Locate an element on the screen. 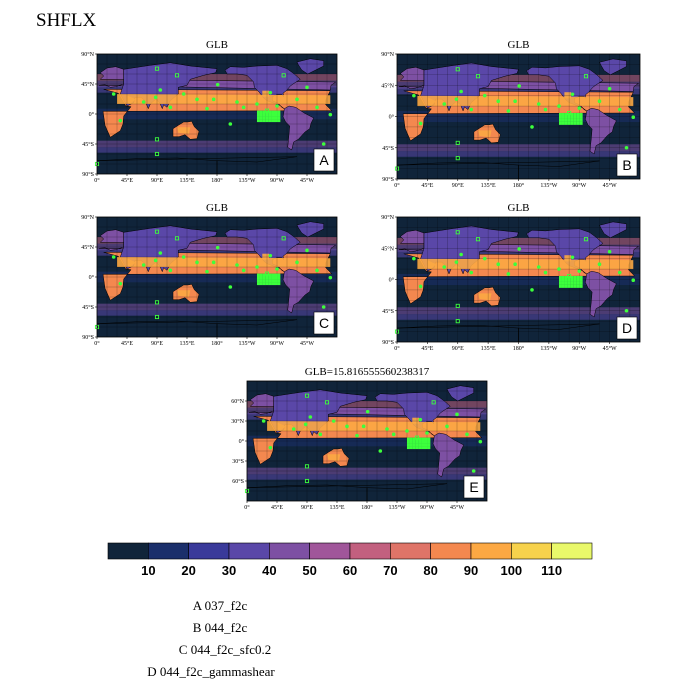  legend-entry: A 037_f2c is located at coordinates (220, 605).